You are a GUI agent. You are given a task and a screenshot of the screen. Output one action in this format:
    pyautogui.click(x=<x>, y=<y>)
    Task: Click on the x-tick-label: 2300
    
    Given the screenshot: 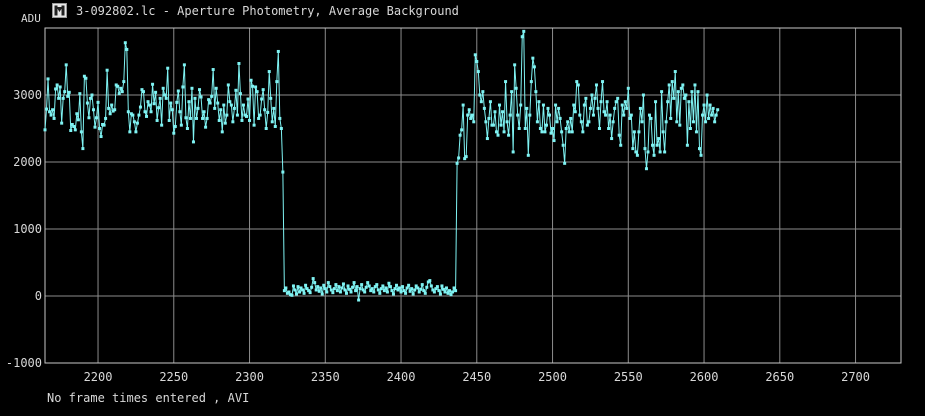 What is the action you would take?
    pyautogui.click(x=249, y=377)
    